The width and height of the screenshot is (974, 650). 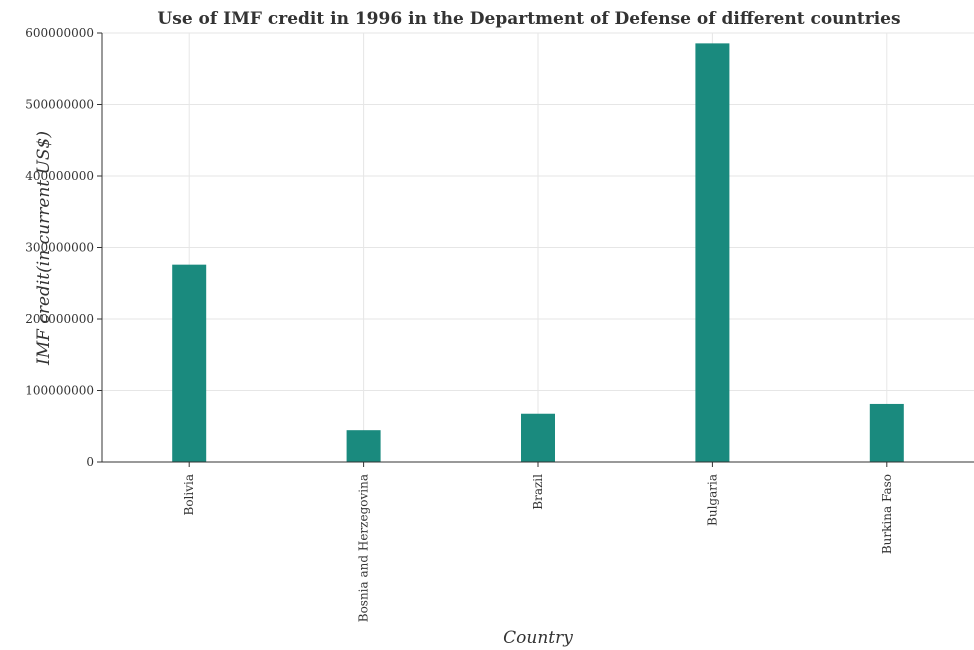 I want to click on y-tick-label: 600000000, so click(x=59, y=33).